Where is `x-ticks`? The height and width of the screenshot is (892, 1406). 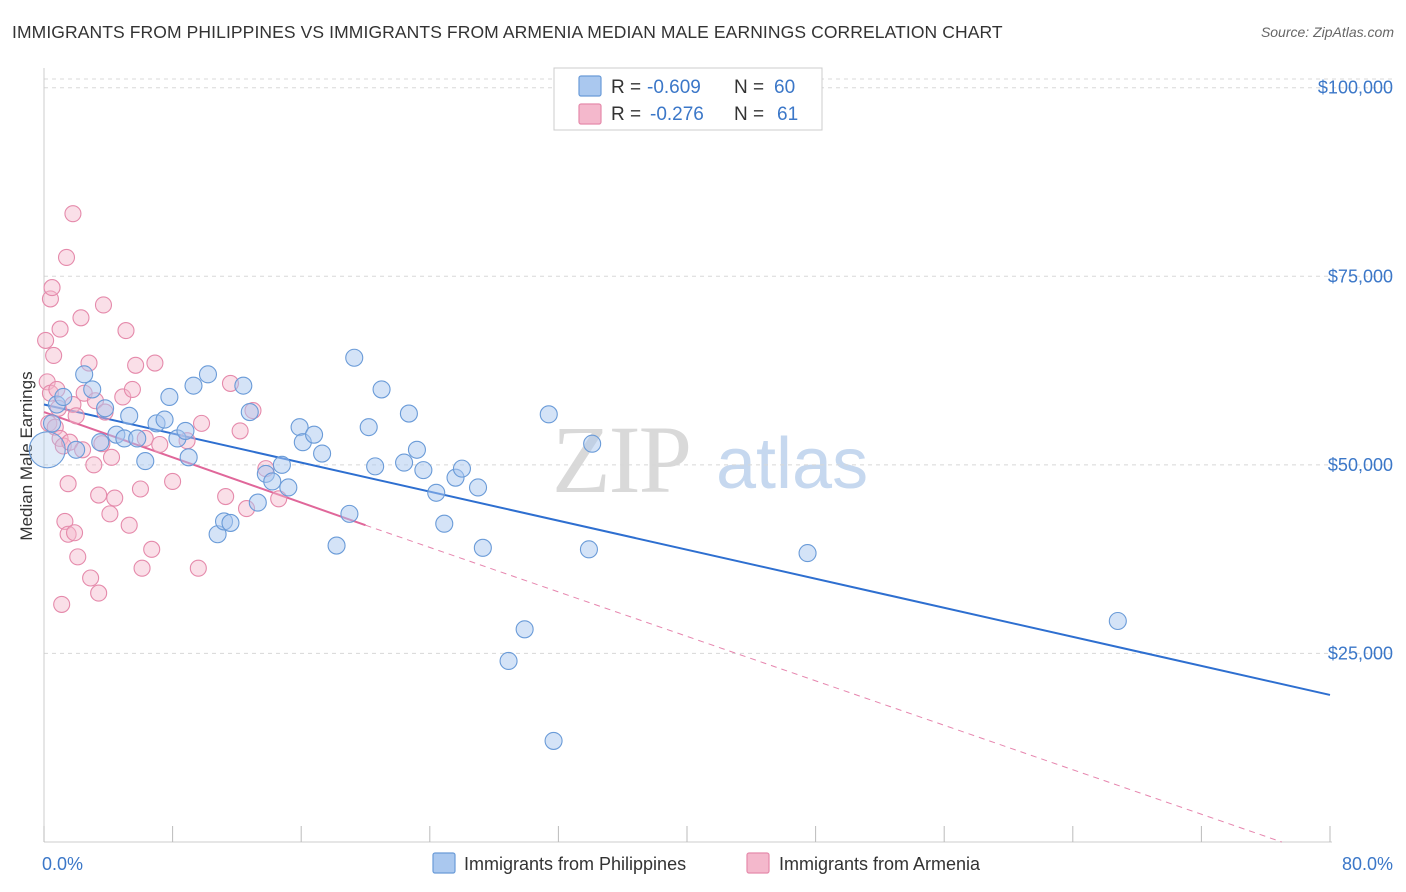
x-ticks is located at coordinates (687, 834).